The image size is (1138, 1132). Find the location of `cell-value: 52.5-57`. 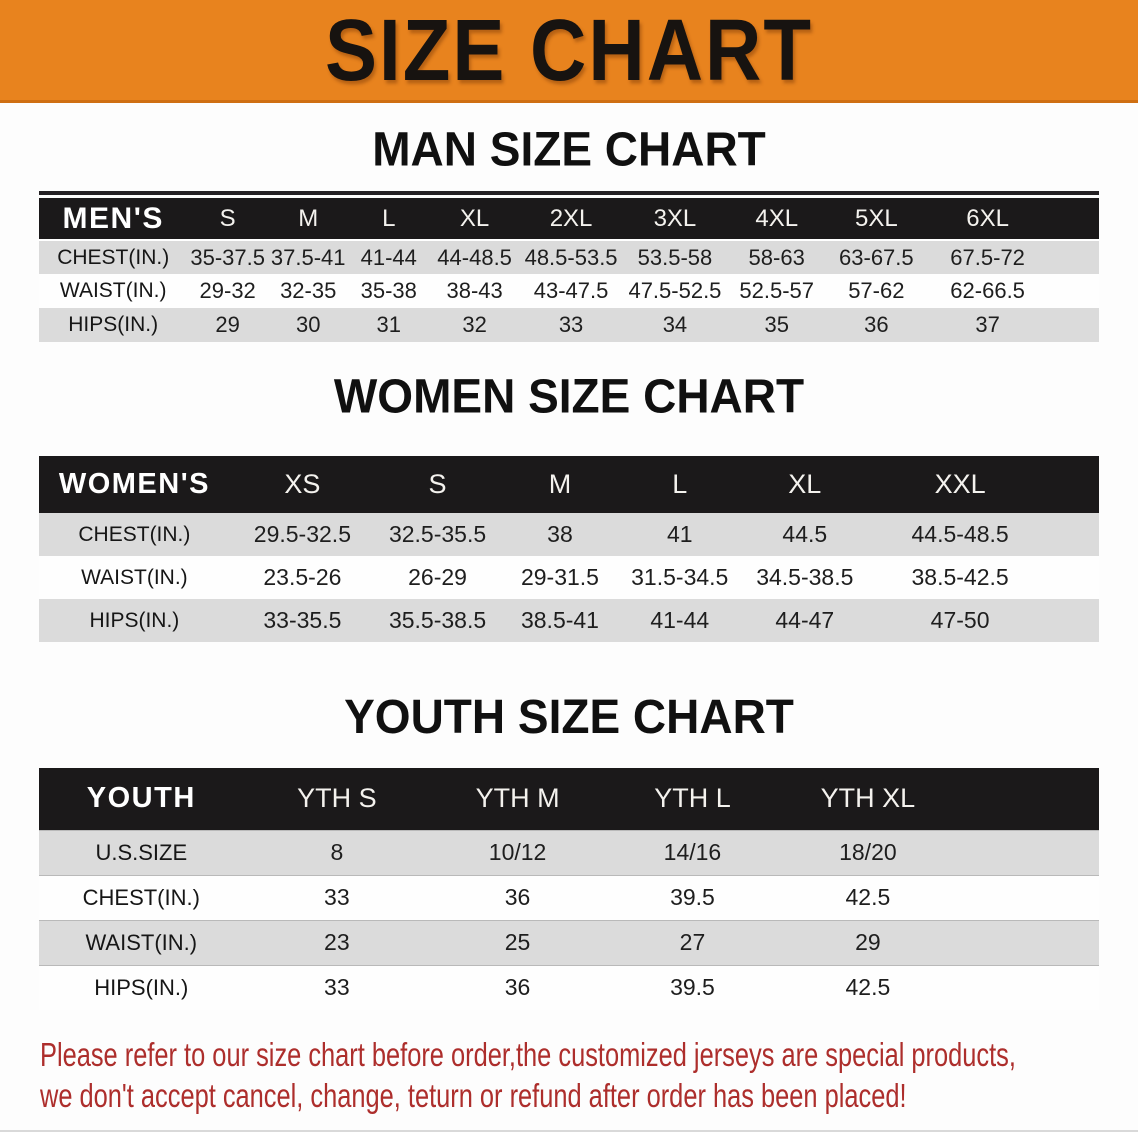

cell-value: 52.5-57 is located at coordinates (776, 291).